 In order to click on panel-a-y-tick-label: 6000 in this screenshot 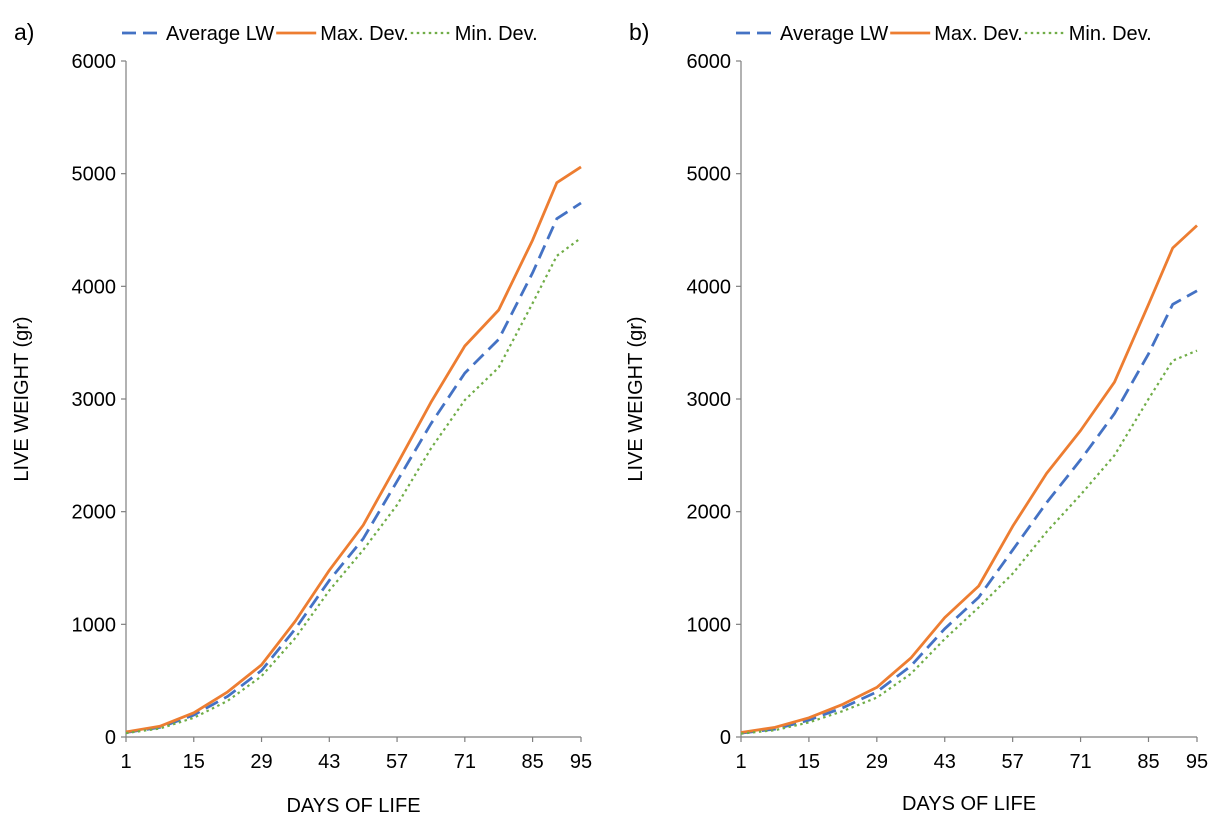, I will do `click(94, 62)`.